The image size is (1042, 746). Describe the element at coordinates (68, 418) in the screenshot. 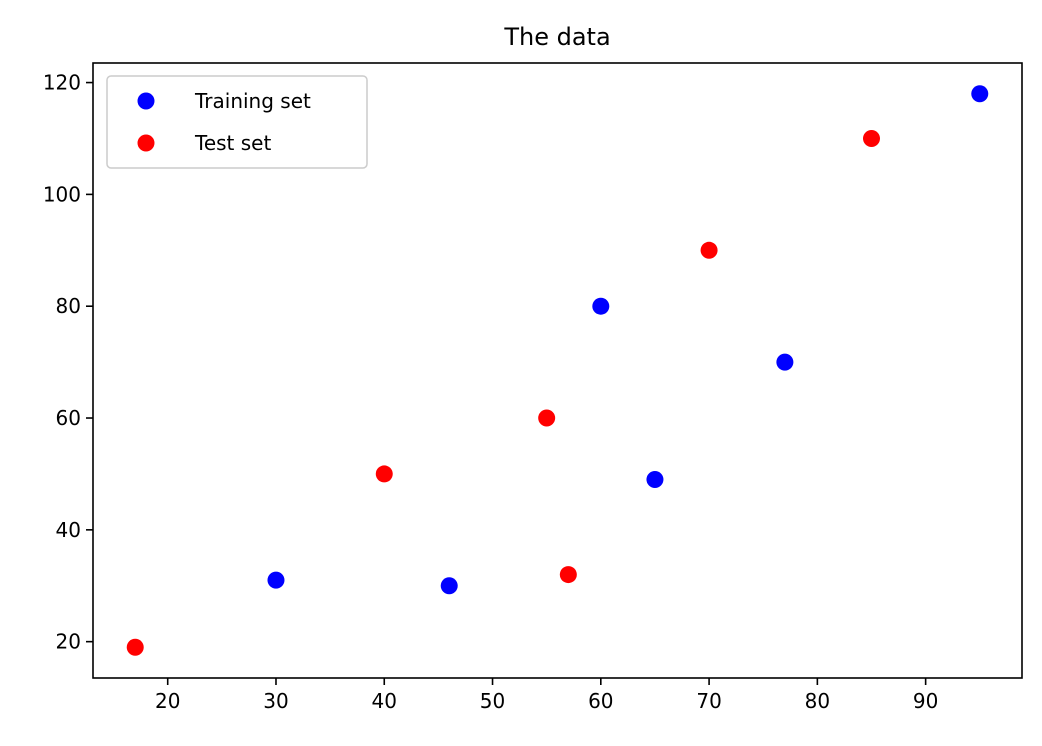

I see `y-tick-label: 60` at that location.